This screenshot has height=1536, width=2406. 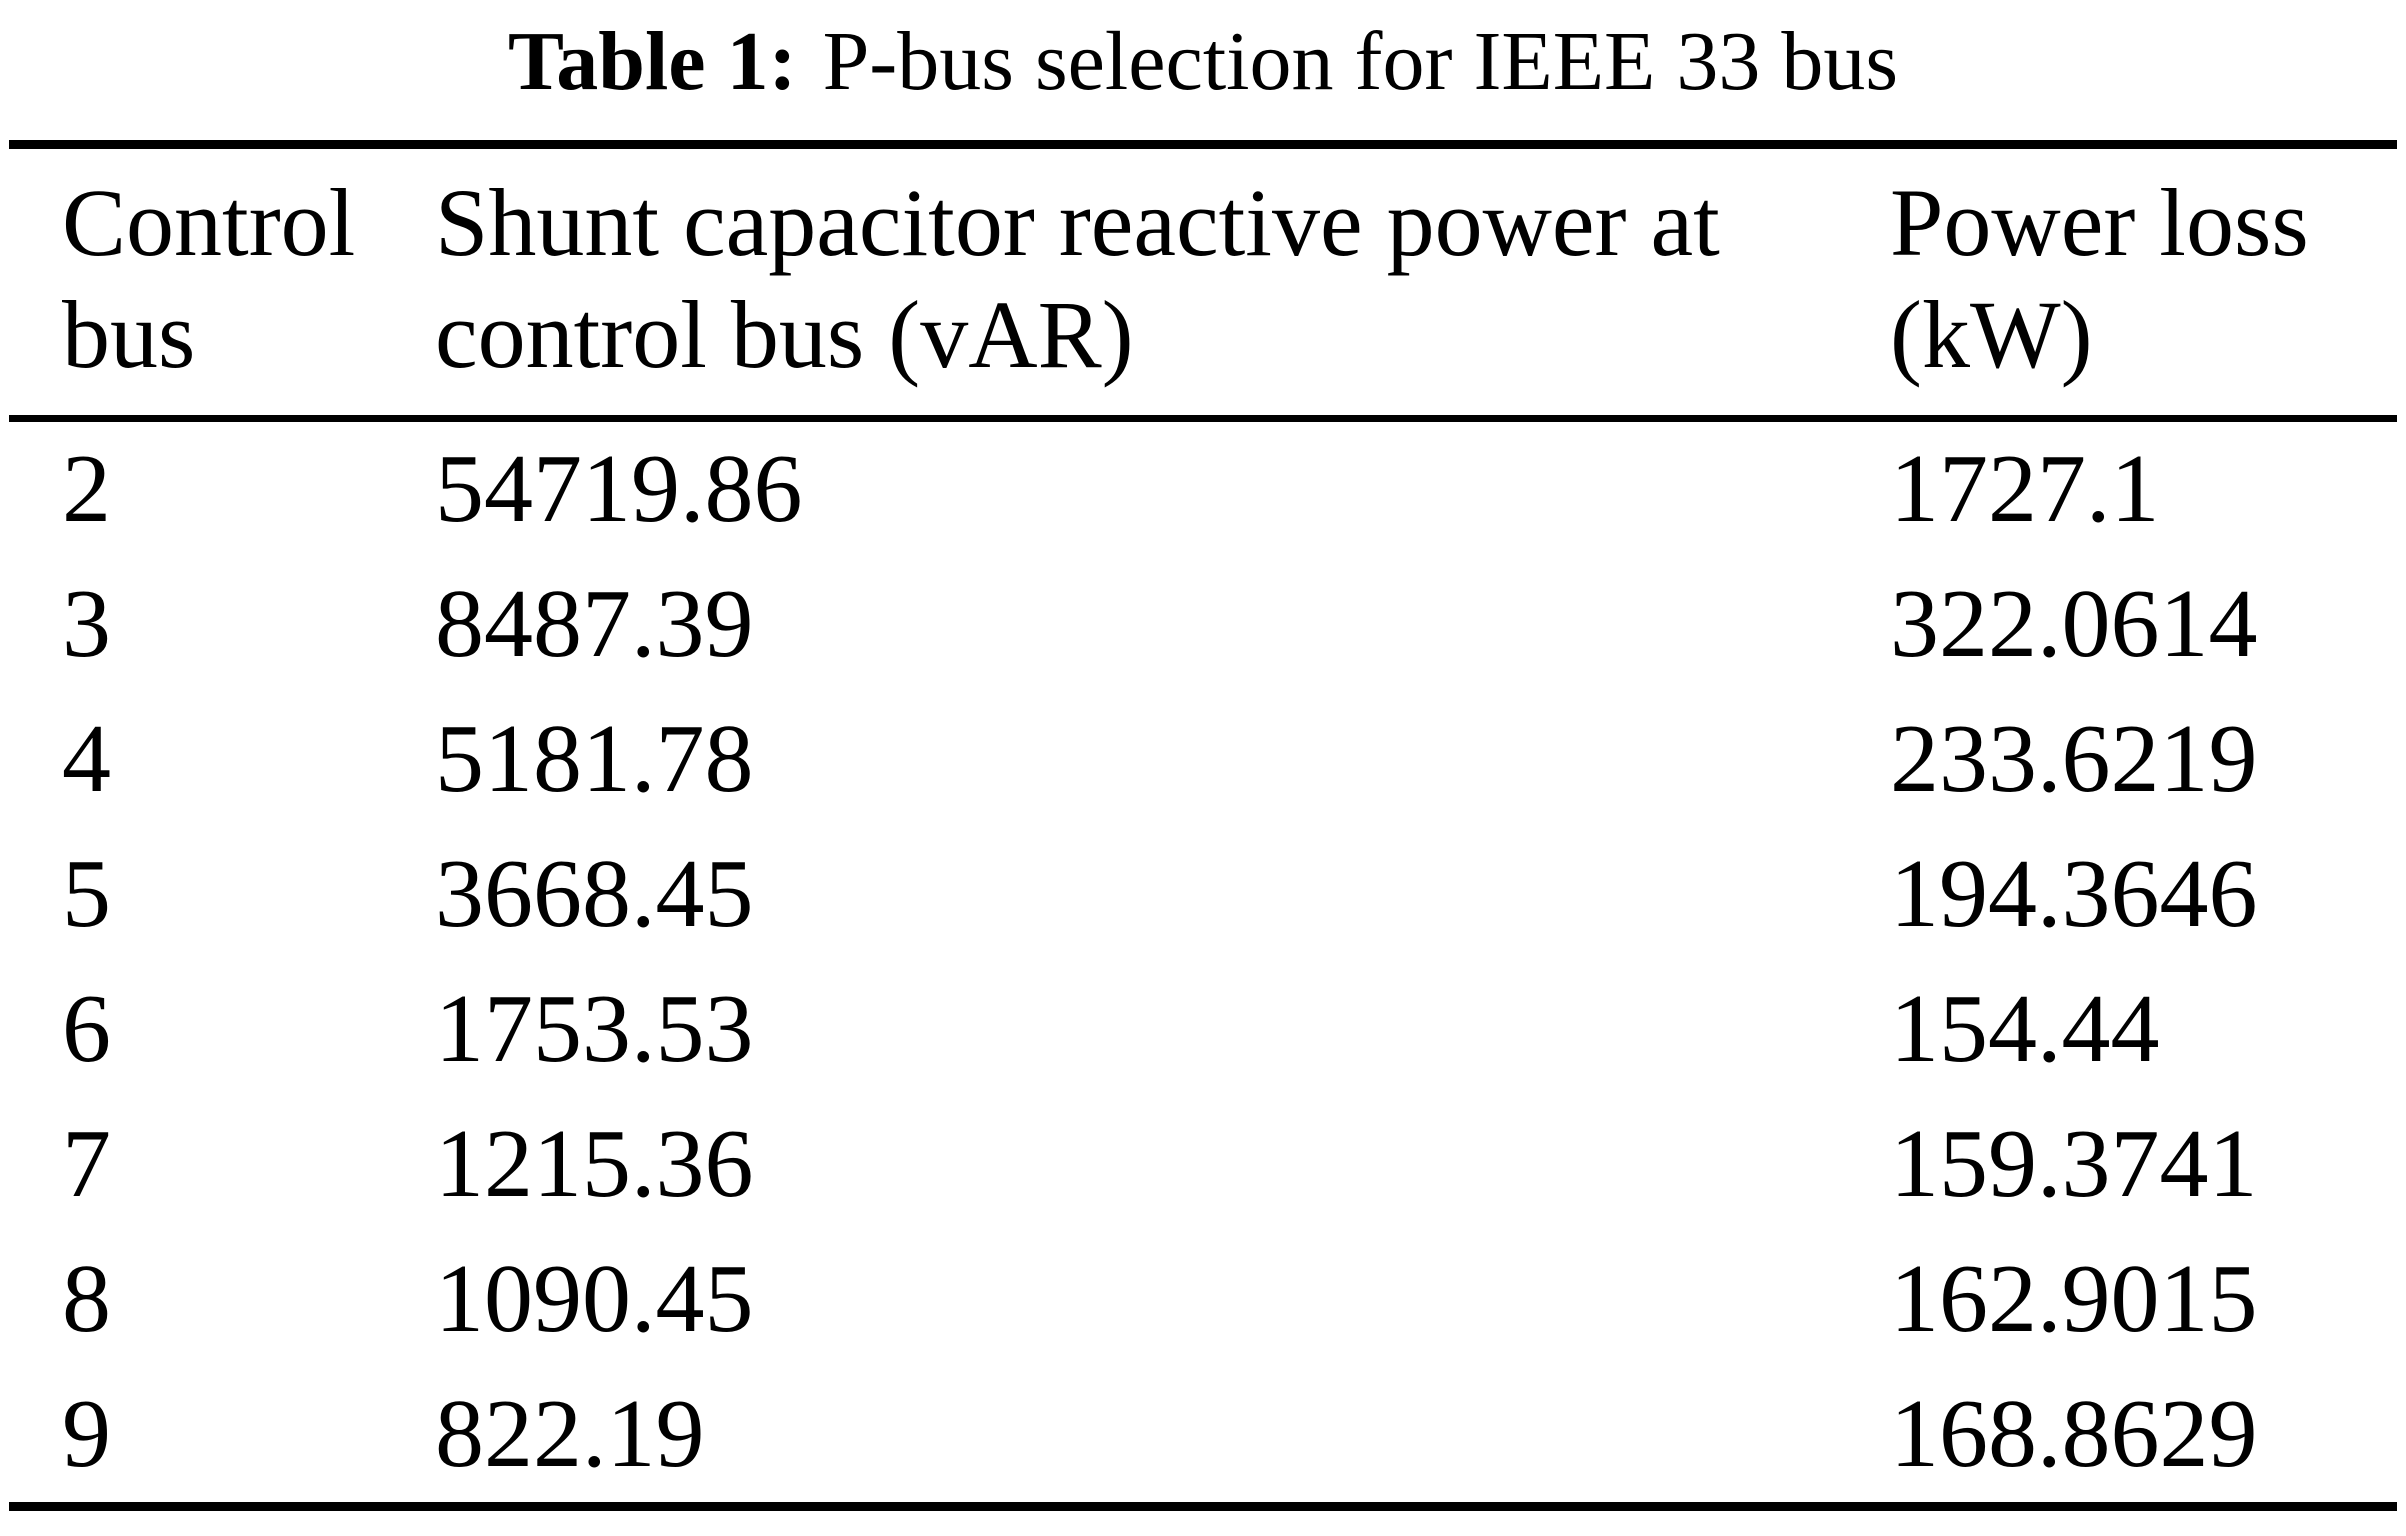 What do you see at coordinates (2074, 1434) in the screenshot?
I see `cell-power-loss-kw: 168.8629` at bounding box center [2074, 1434].